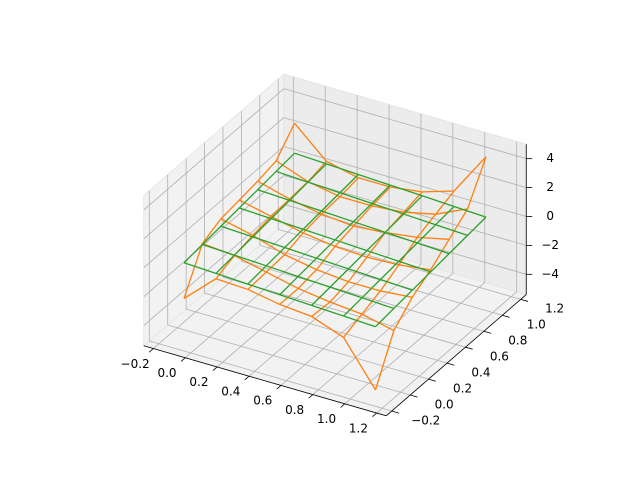  What do you see at coordinates (550, 245) in the screenshot?
I see `z-tick-label: −2` at bounding box center [550, 245].